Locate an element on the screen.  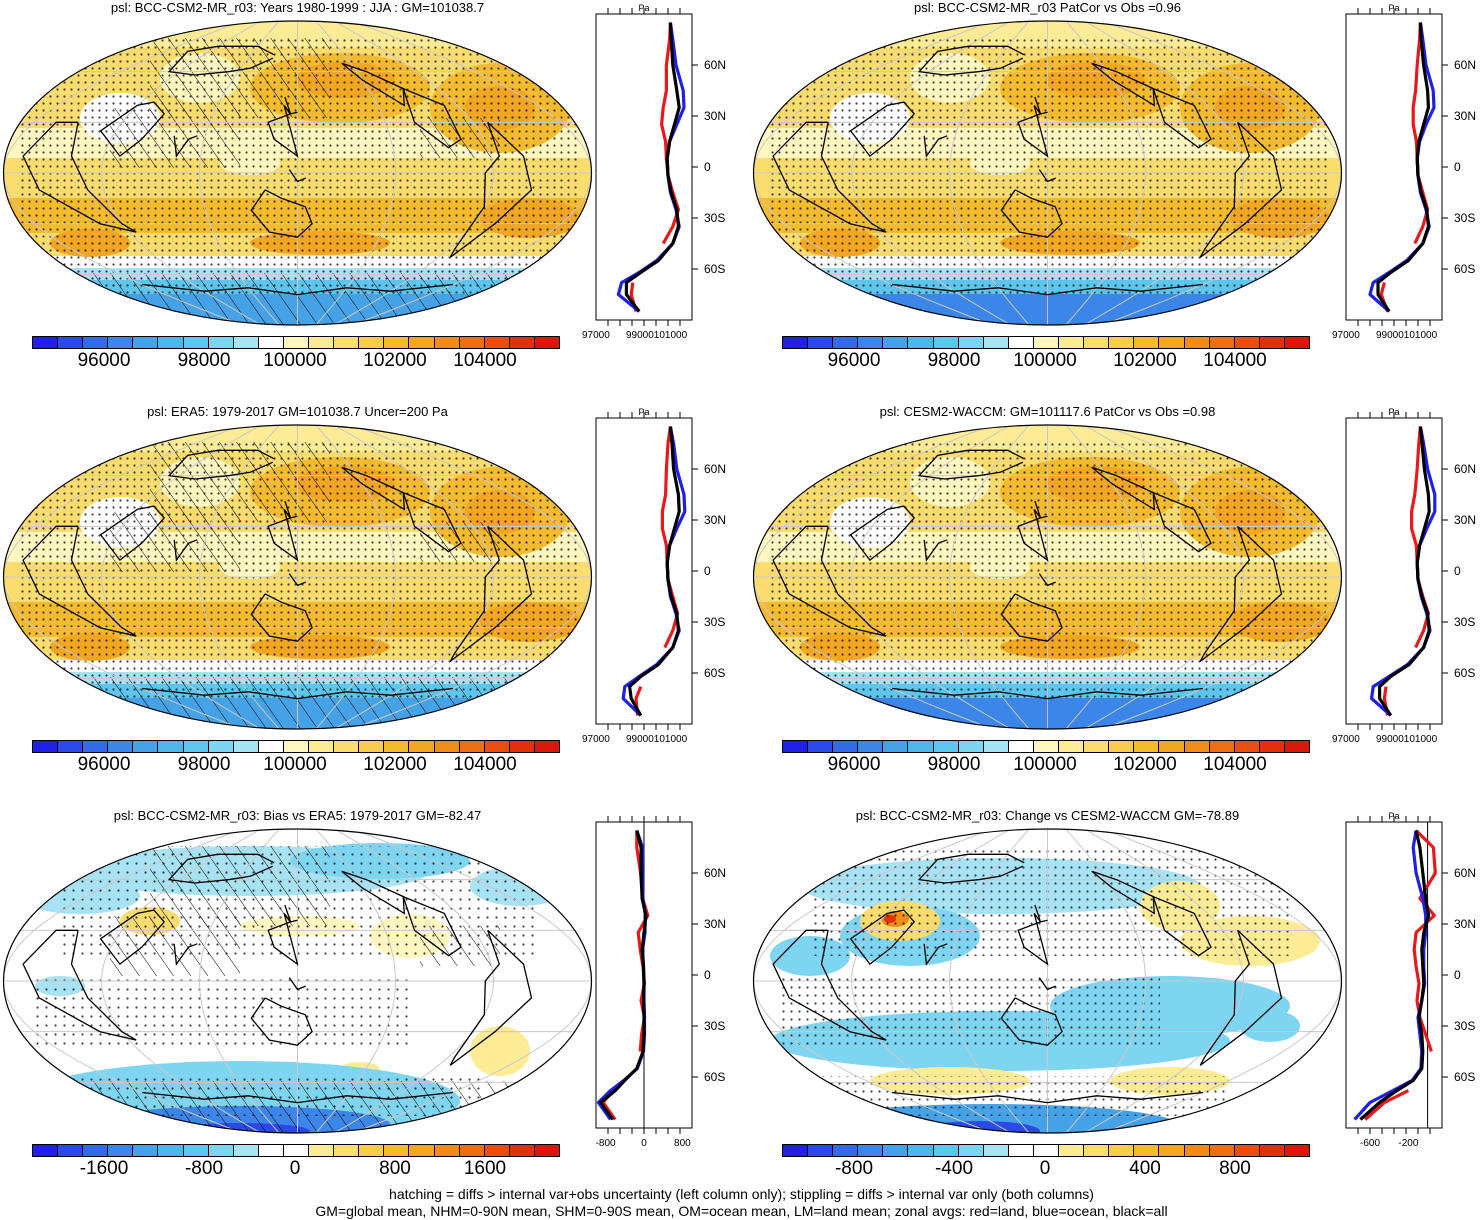
zonal-x-label: 800 is located at coordinates (682, 1143).